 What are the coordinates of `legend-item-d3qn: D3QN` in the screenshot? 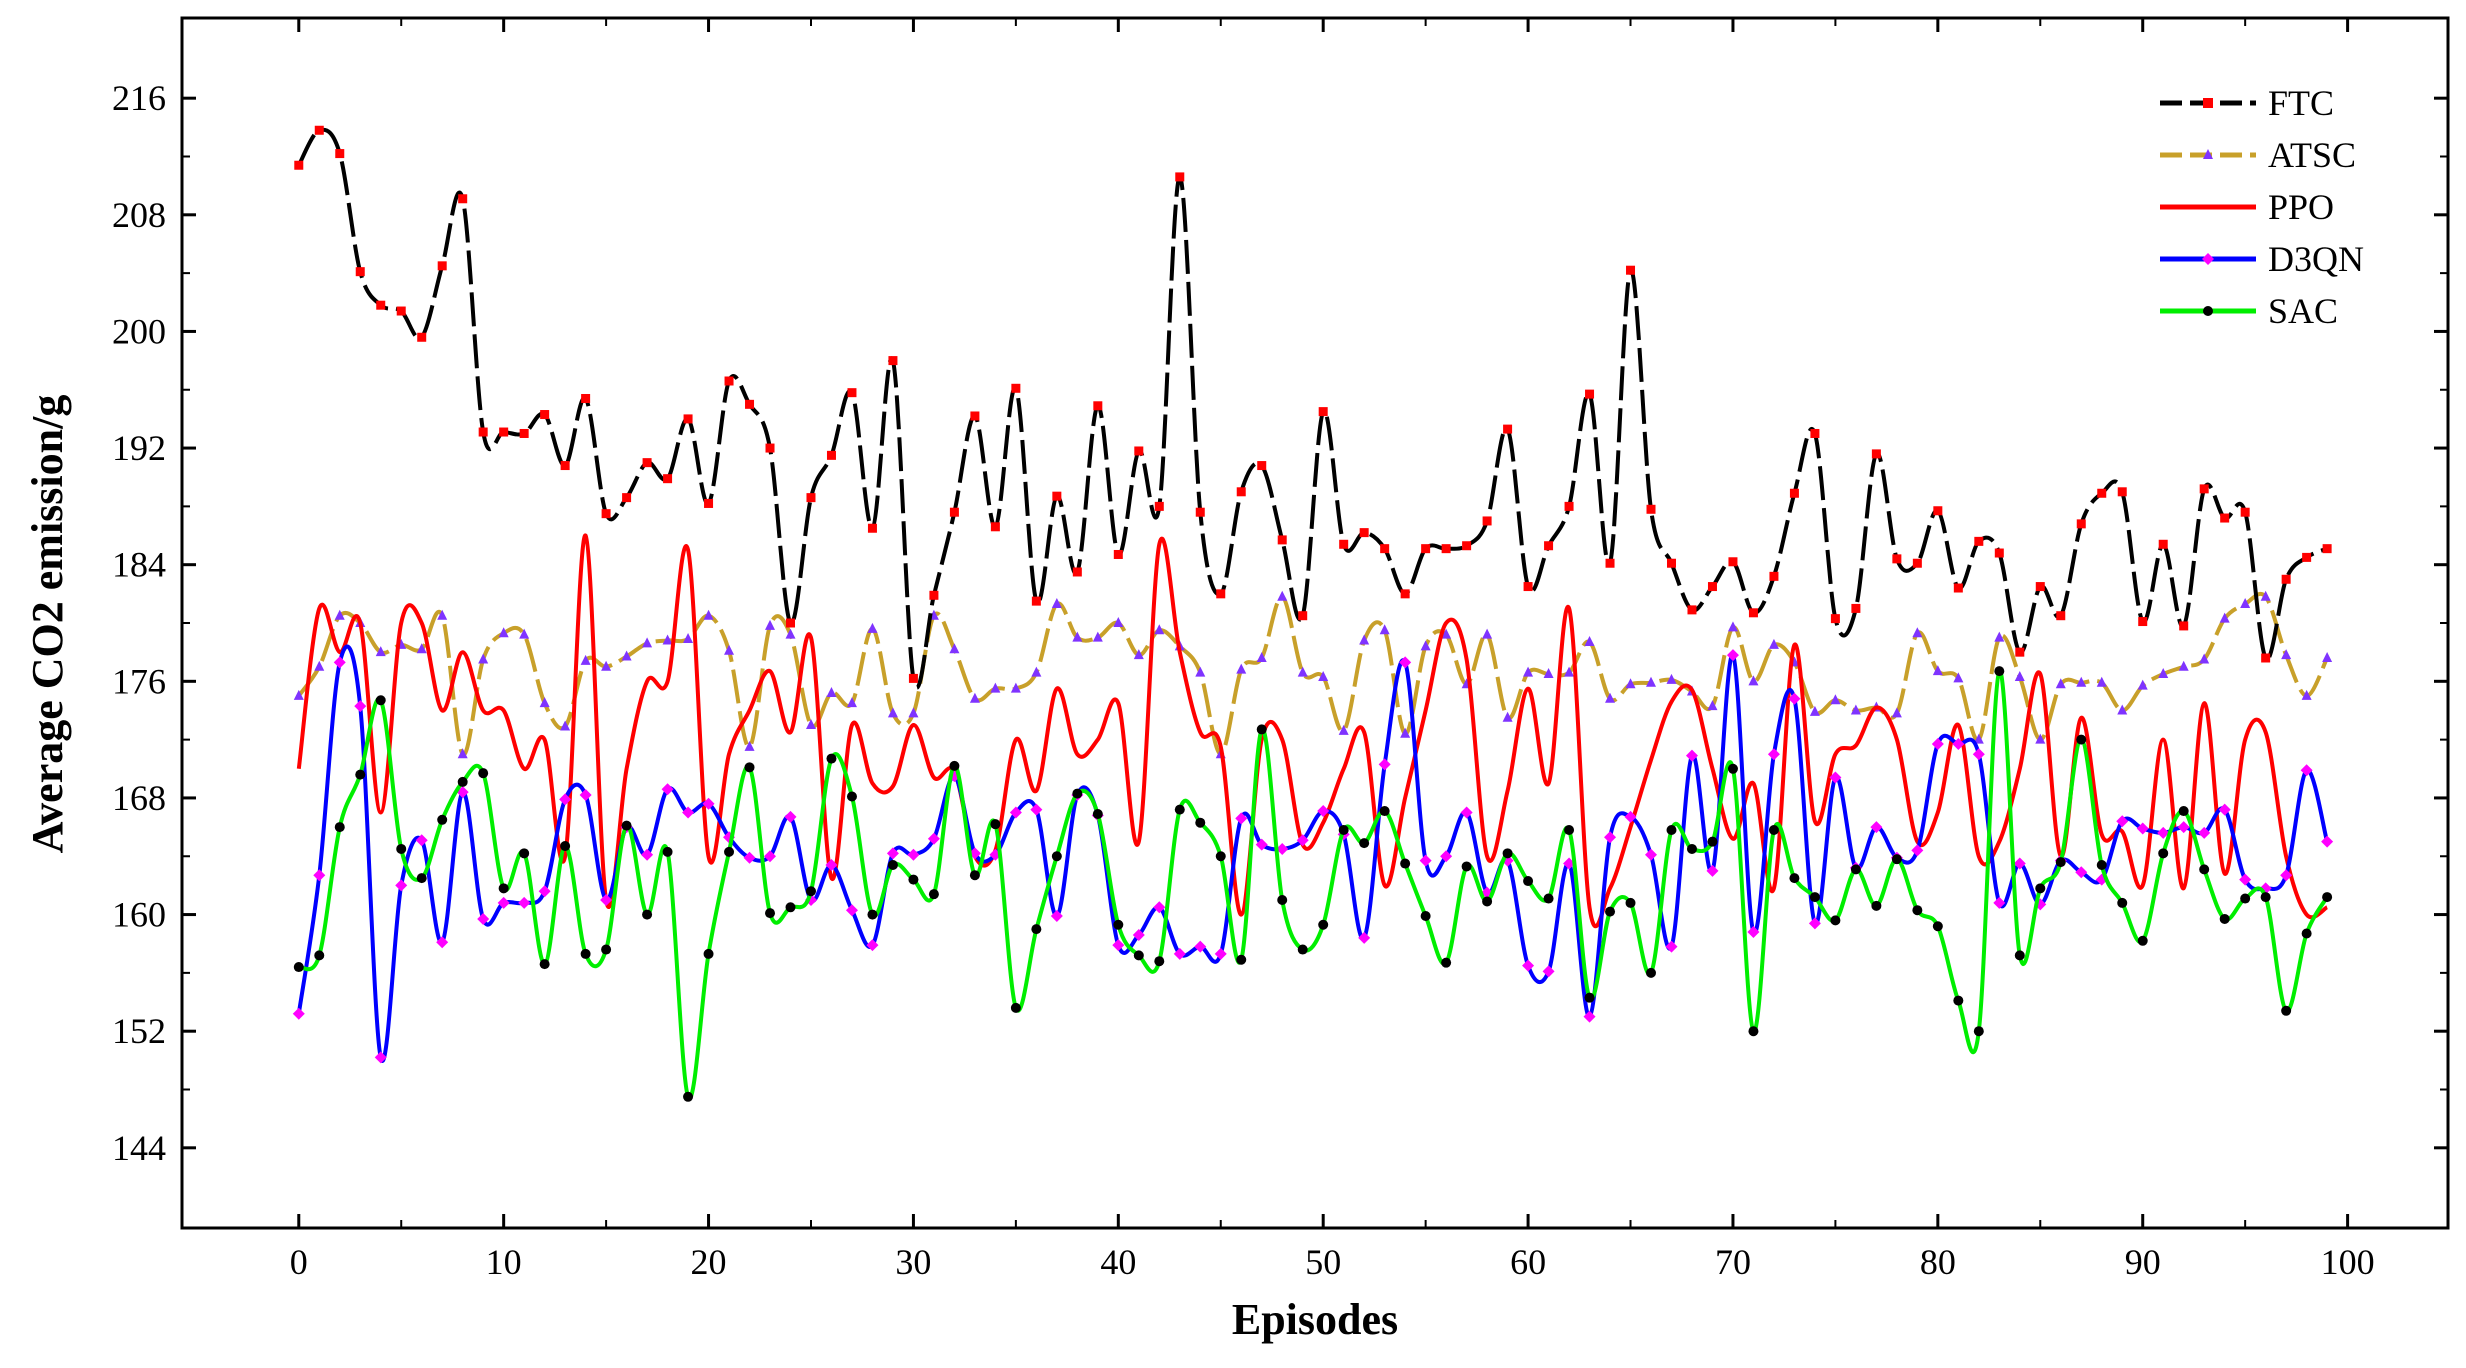 It's located at (2262, 259).